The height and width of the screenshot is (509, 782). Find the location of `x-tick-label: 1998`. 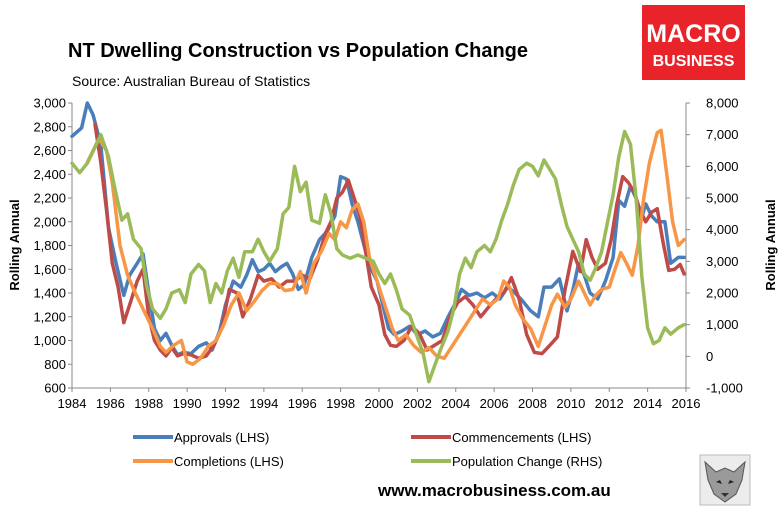

x-tick-label: 1998 is located at coordinates (340, 403).